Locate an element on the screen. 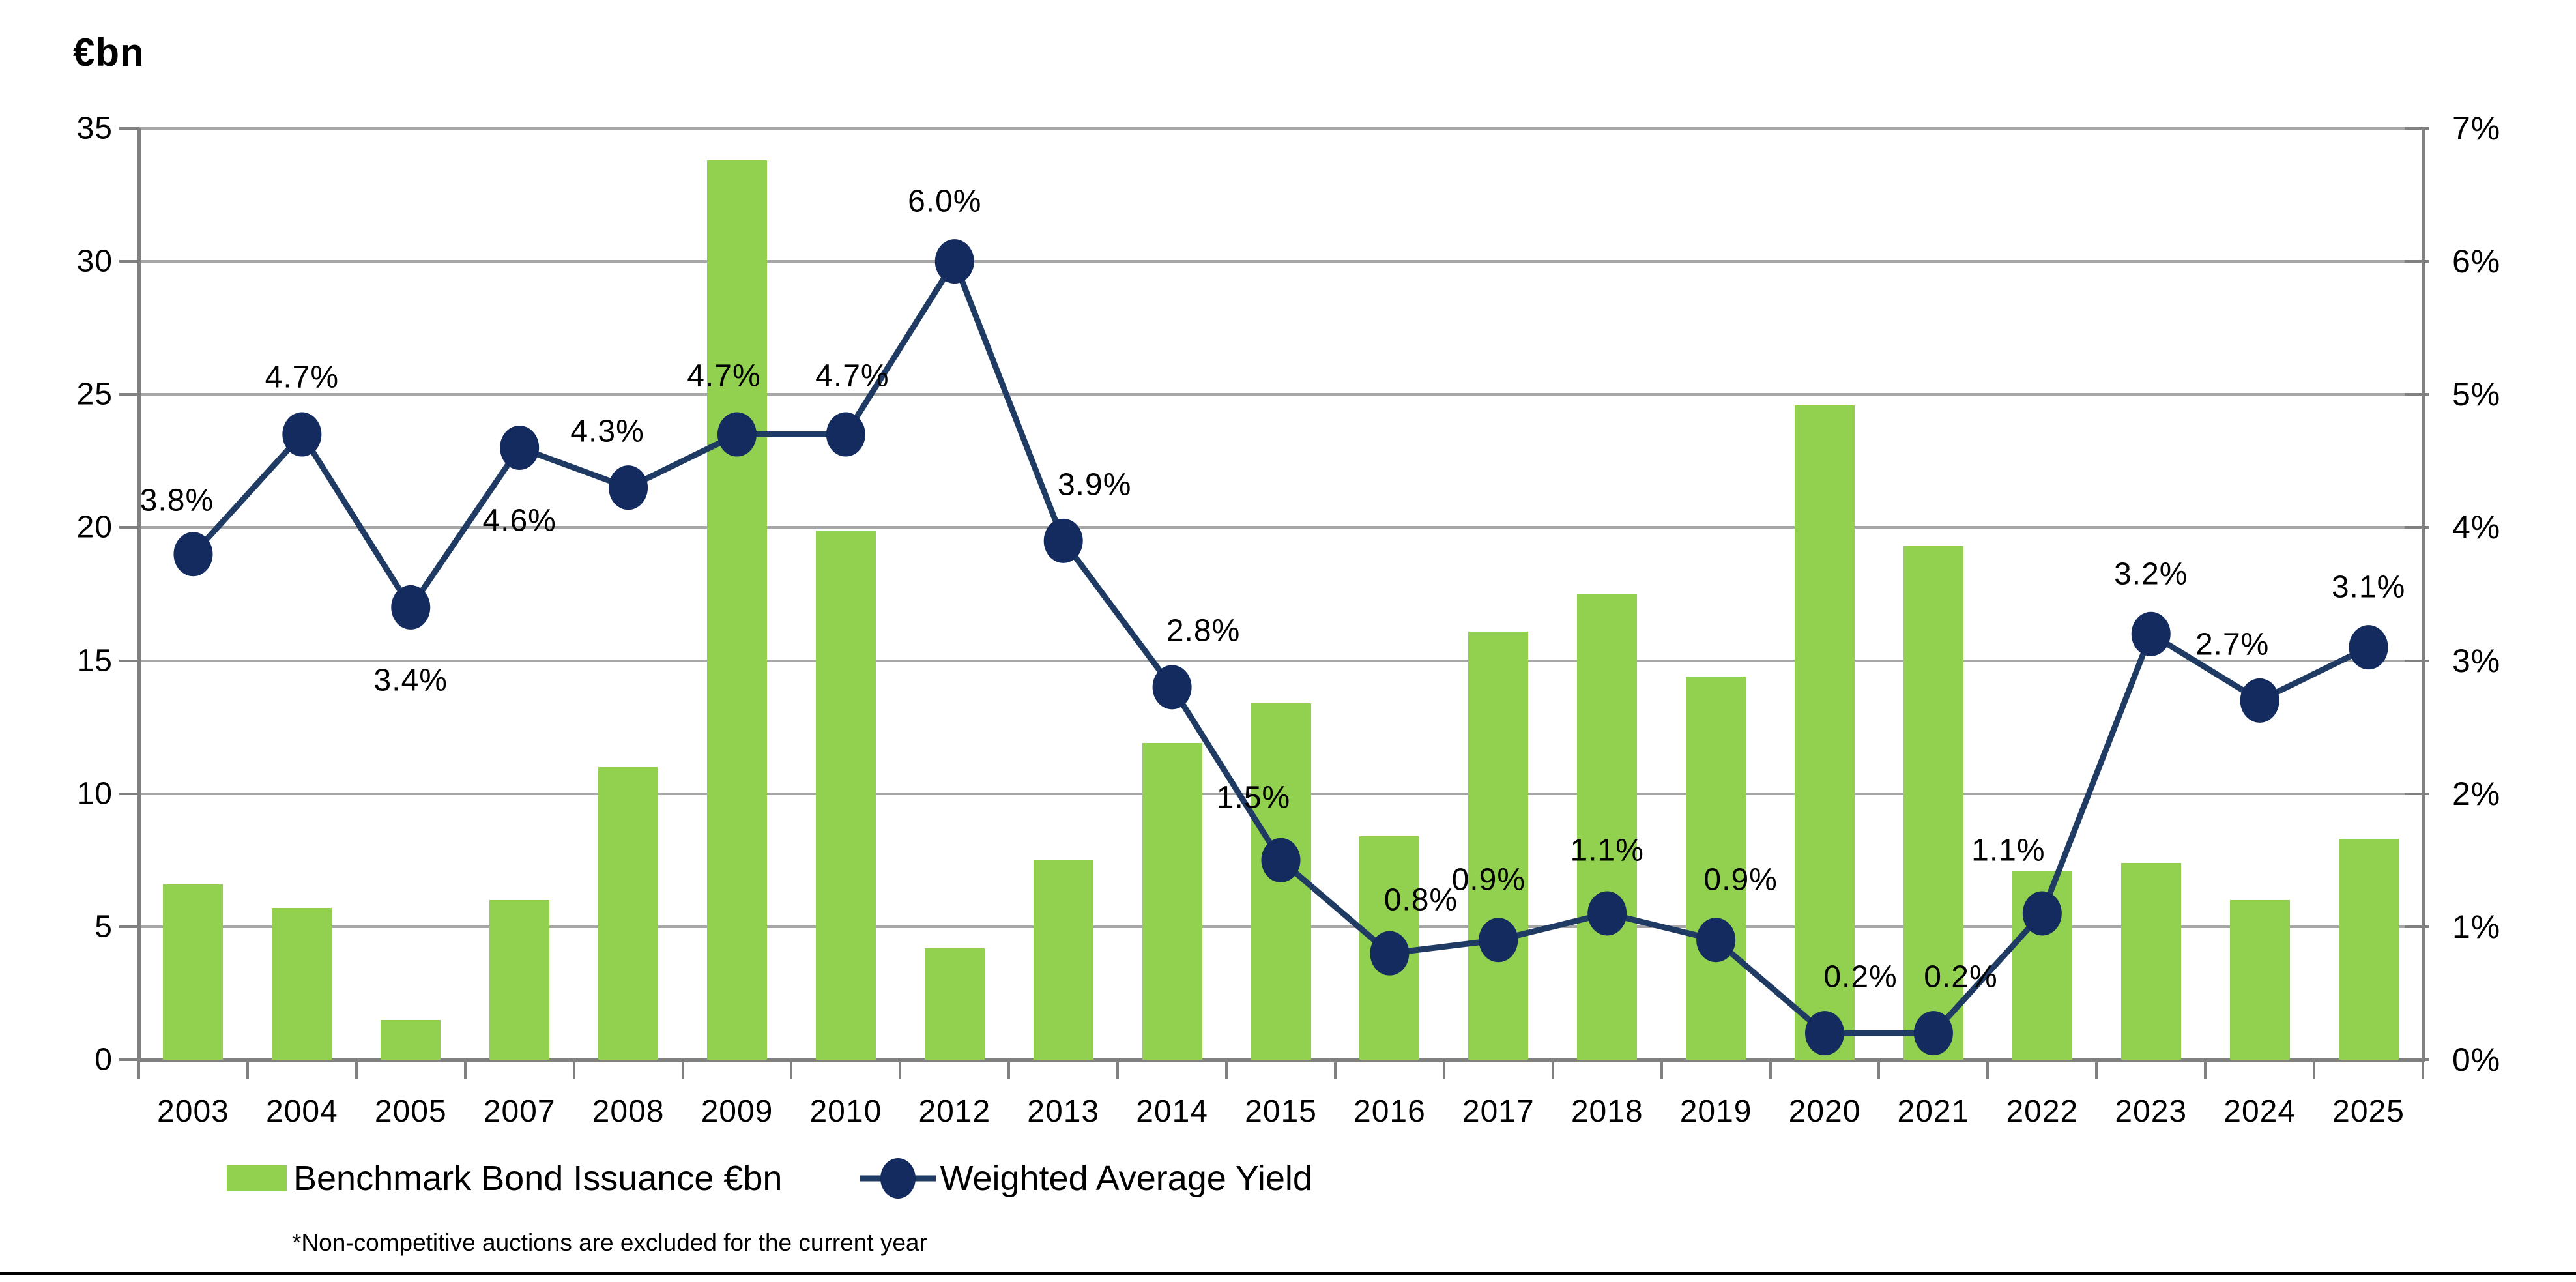  bar-2025 is located at coordinates (2368, 949).